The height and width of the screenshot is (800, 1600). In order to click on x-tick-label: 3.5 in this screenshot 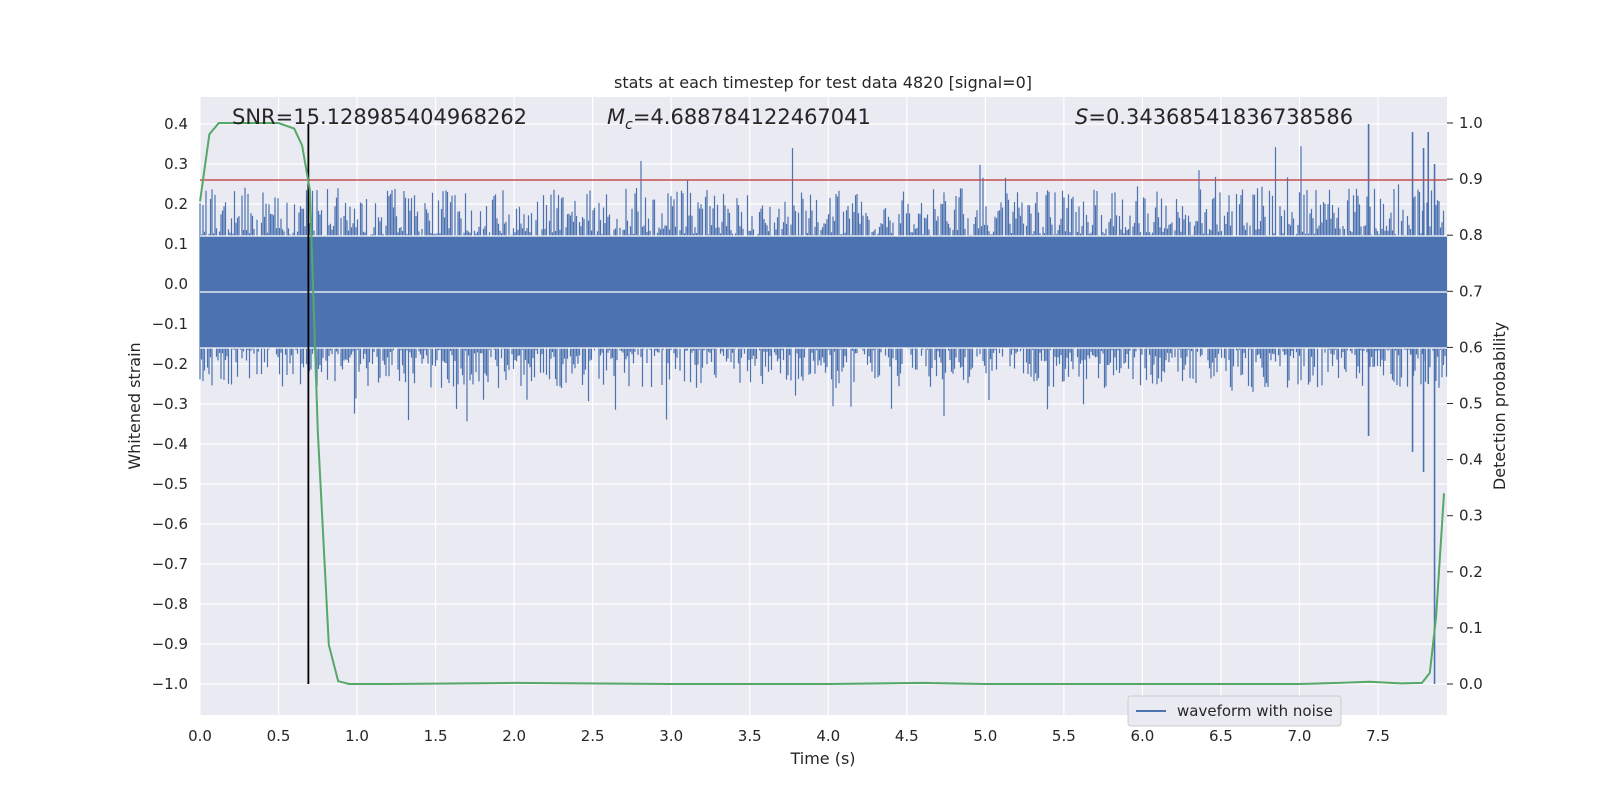, I will do `click(750, 736)`.